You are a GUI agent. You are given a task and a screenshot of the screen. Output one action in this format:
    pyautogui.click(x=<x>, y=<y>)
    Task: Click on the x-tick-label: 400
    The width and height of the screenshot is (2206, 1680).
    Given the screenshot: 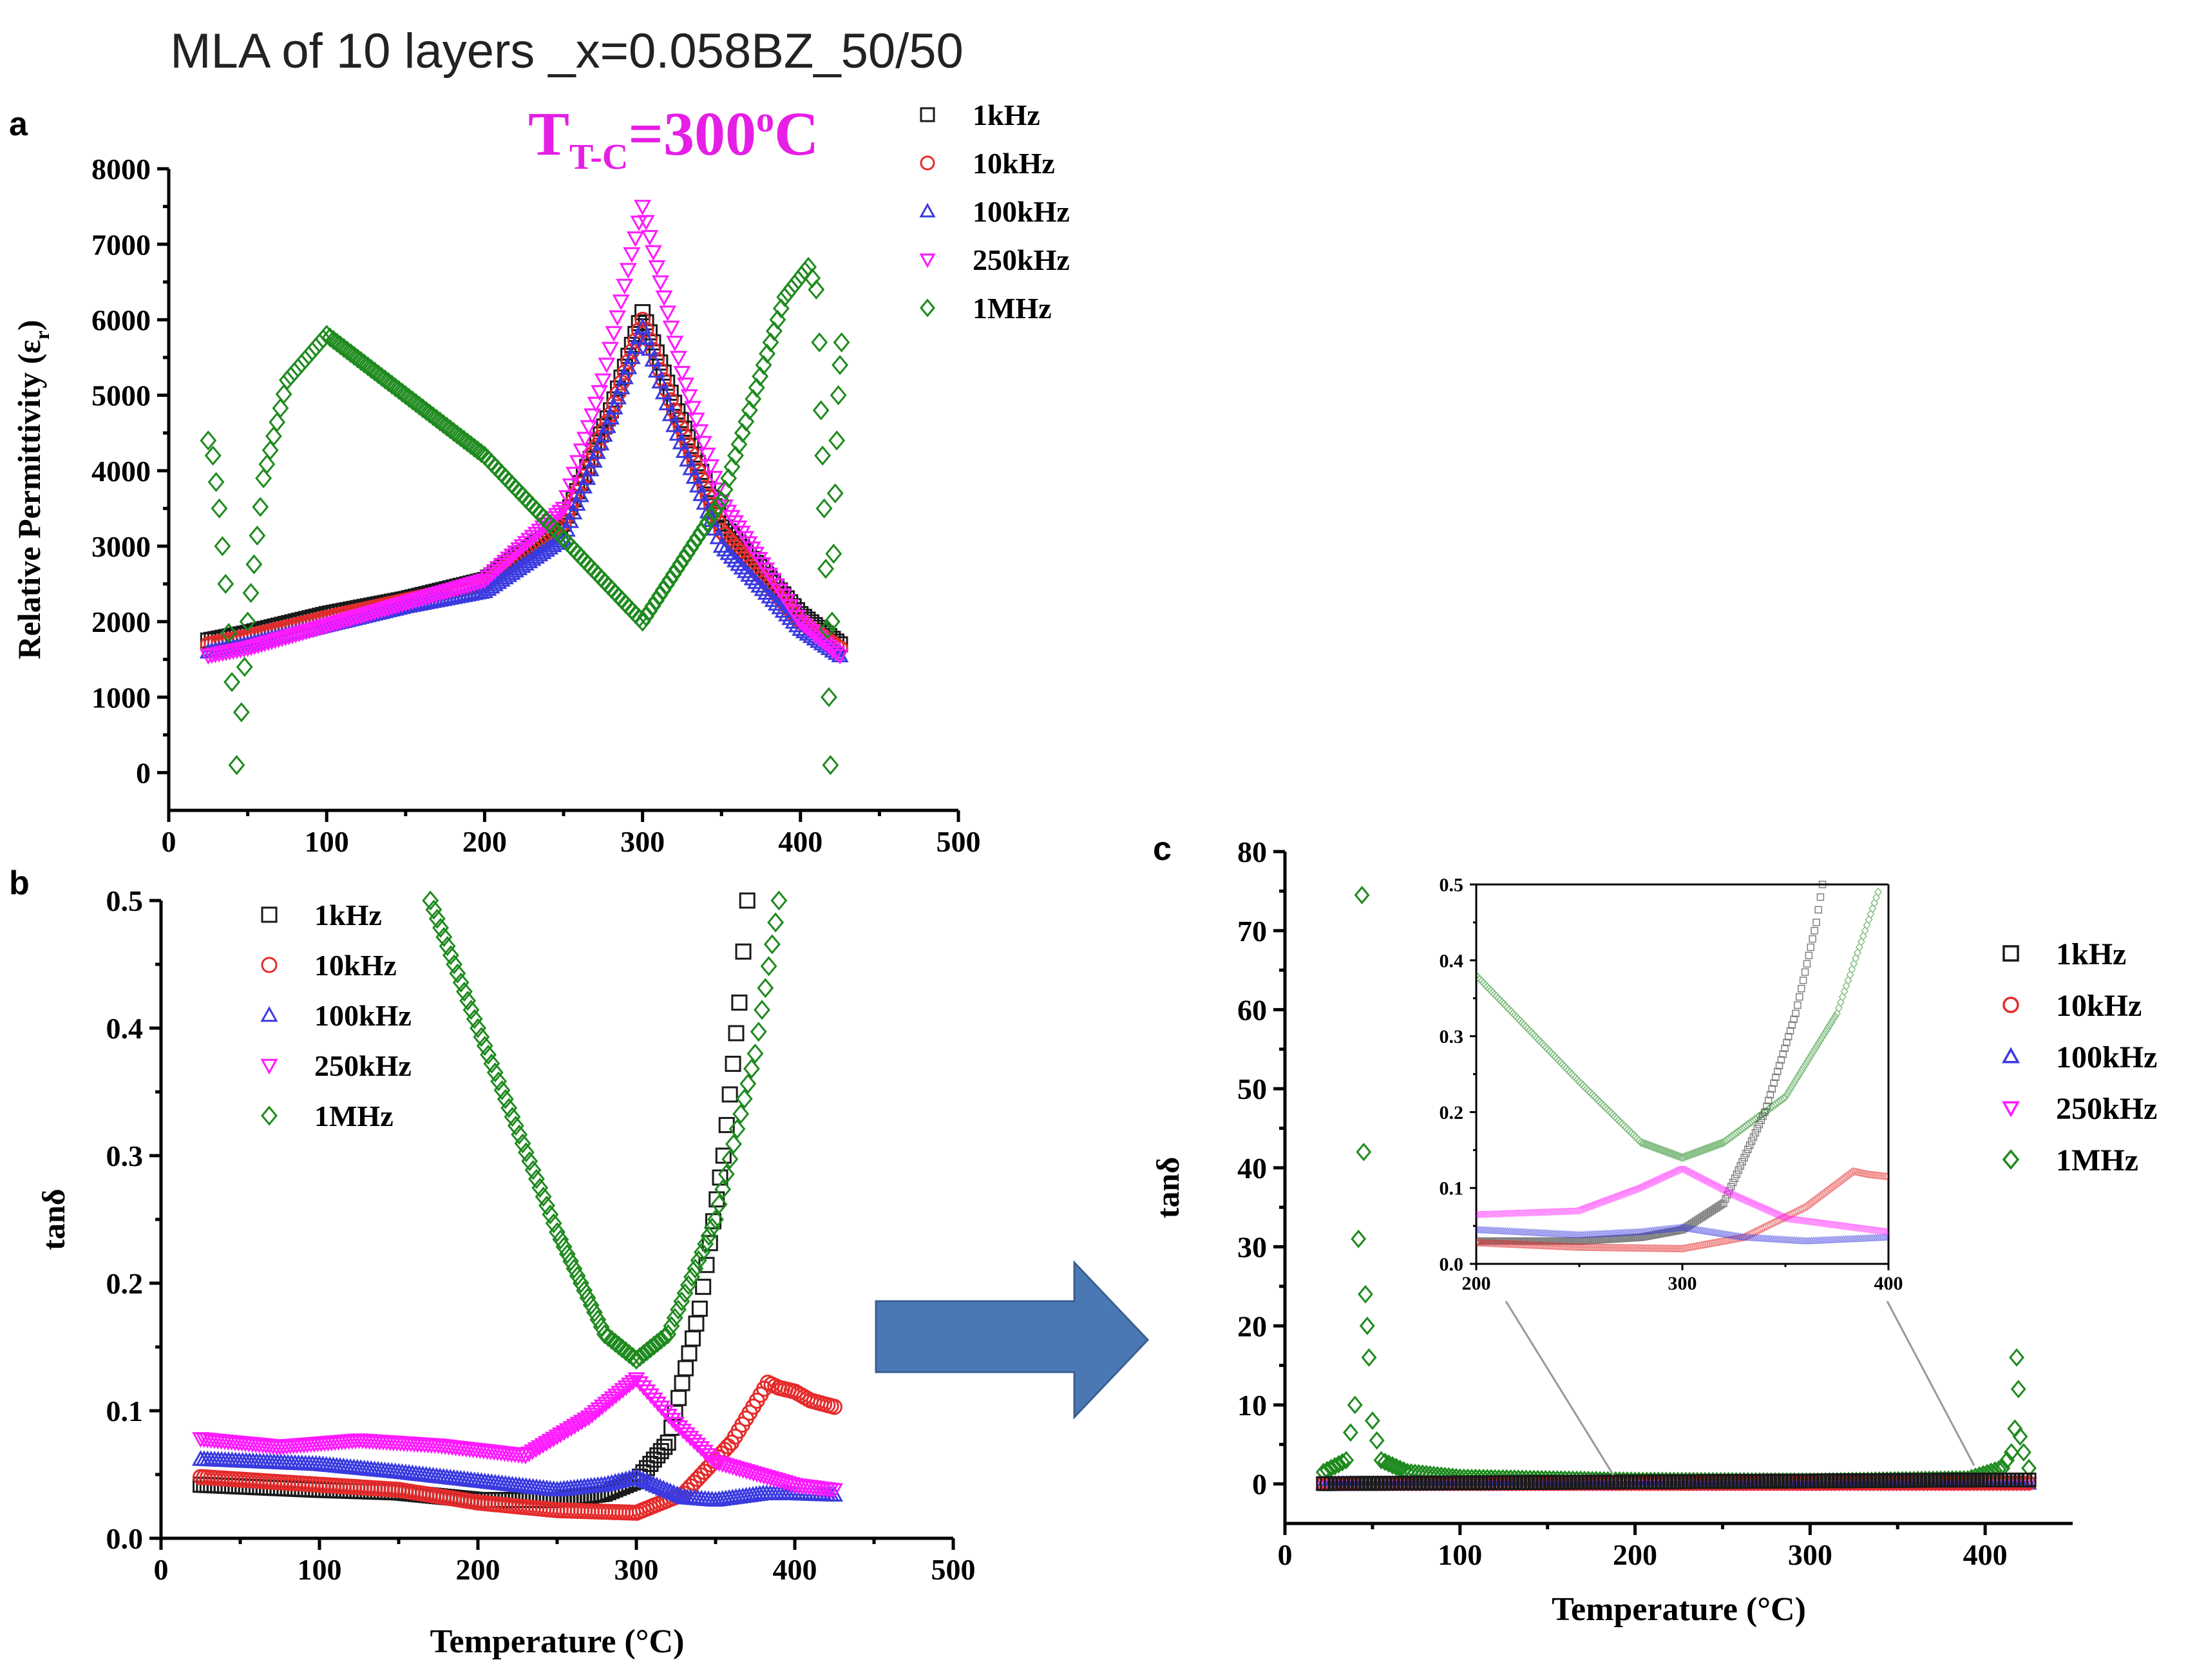 What is the action you would take?
    pyautogui.click(x=795, y=1569)
    